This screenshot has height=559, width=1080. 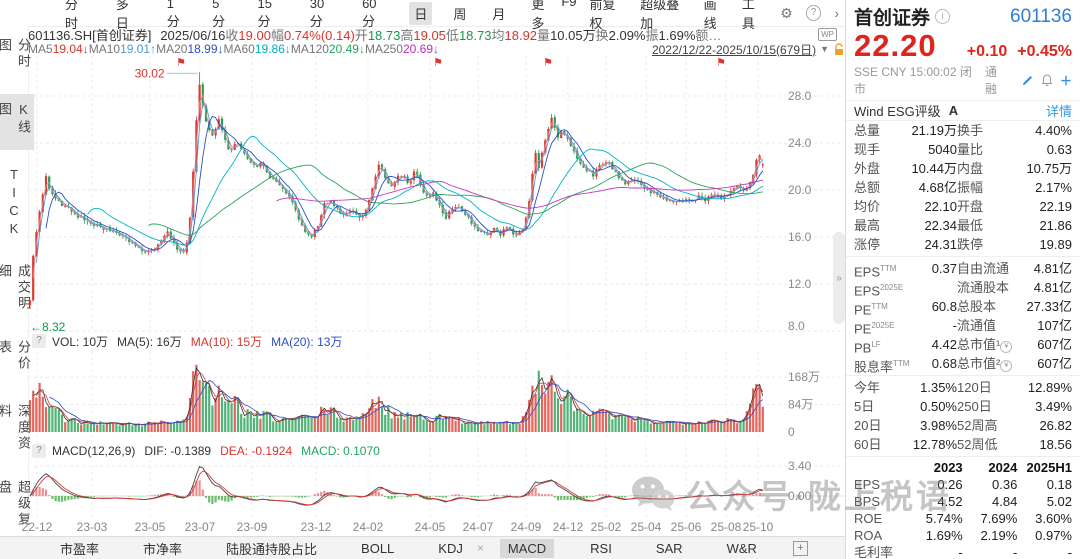 What do you see at coordinates (660, 15) in the screenshot?
I see `toolbar-button: 超级叠加` at bounding box center [660, 15].